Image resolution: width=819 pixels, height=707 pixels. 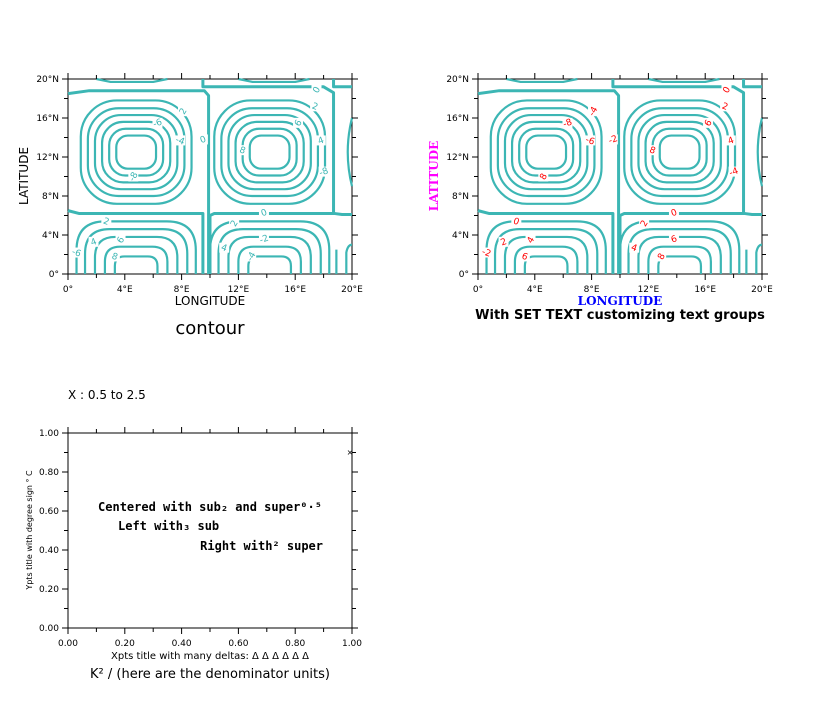 I want to click on panel3-data-marker: ×, so click(x=350, y=452).